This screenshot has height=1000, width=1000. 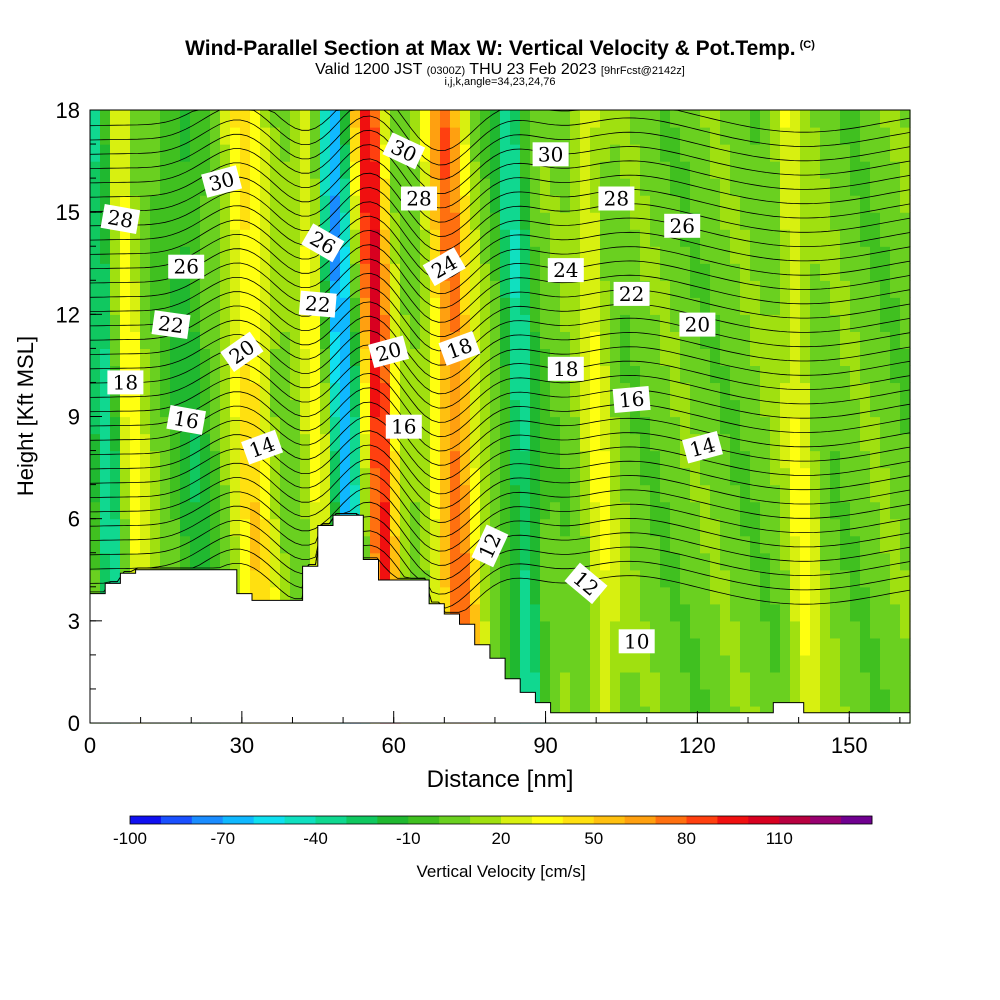 I want to click on theta-contour-line, so click(x=500, y=305).